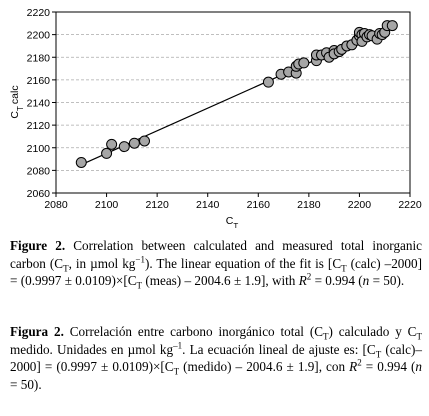 This screenshot has height=416, width=429. Describe the element at coordinates (37, 331) in the screenshot. I see `caption-text: Figura 2.` at that location.